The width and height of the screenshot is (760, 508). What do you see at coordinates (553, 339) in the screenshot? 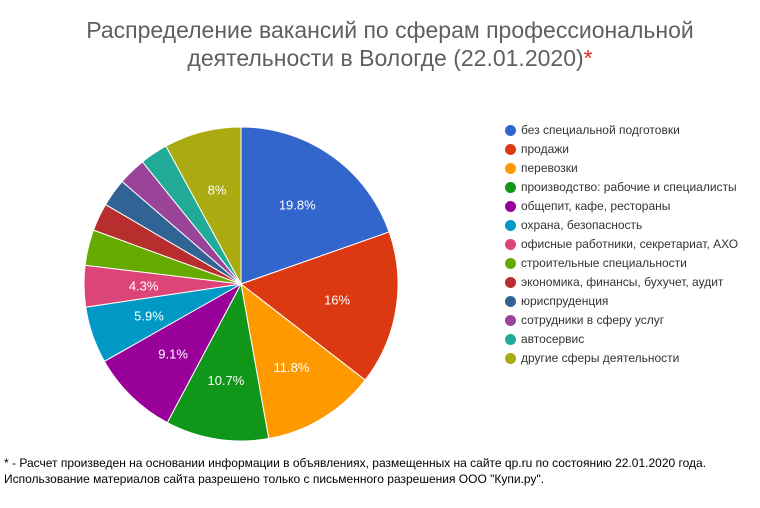
I see `legend-label-11: автосервис` at bounding box center [553, 339].